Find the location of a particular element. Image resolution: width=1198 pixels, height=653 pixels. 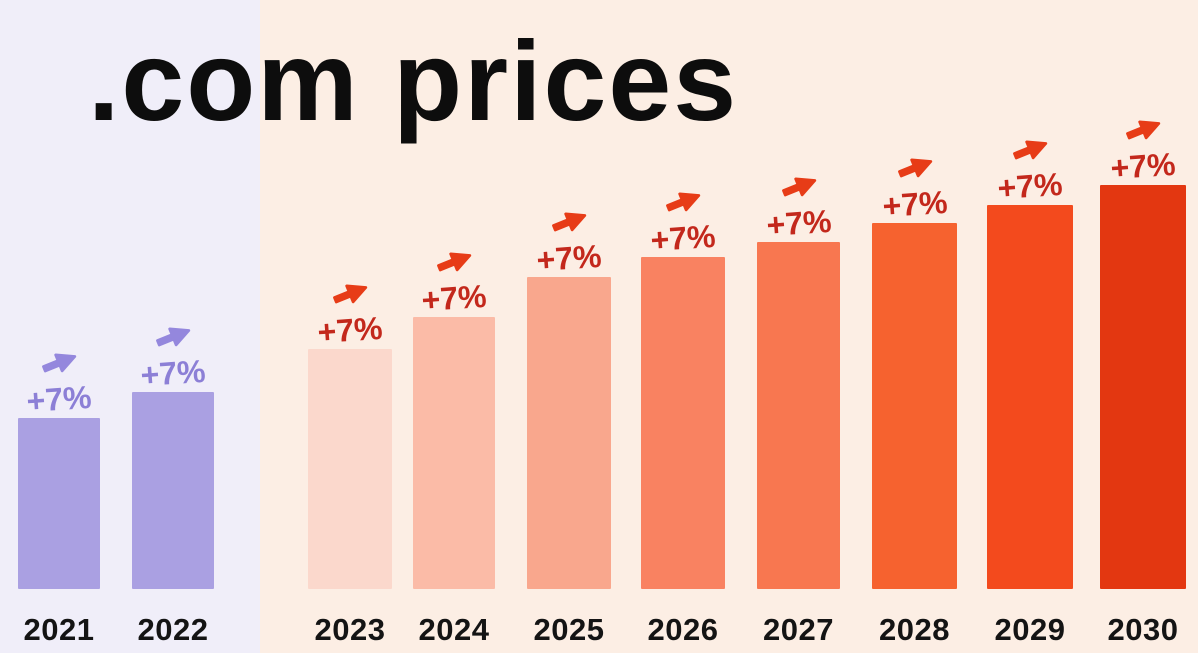

bar-2025 is located at coordinates (569, 433).